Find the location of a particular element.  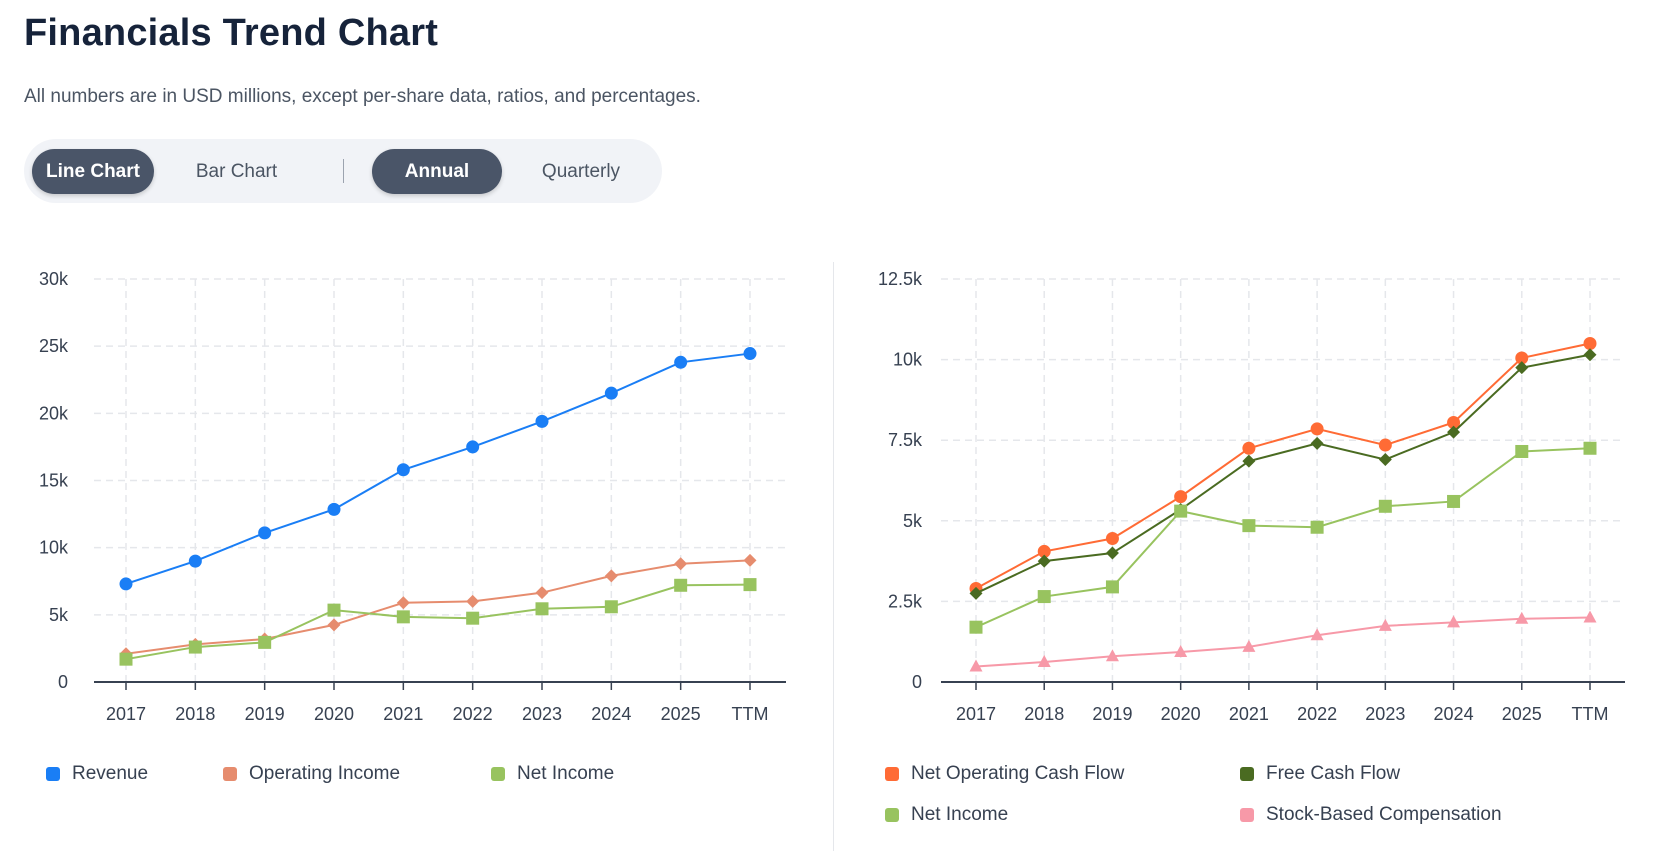

income-y-tick-label: 30k is located at coordinates (54, 279).